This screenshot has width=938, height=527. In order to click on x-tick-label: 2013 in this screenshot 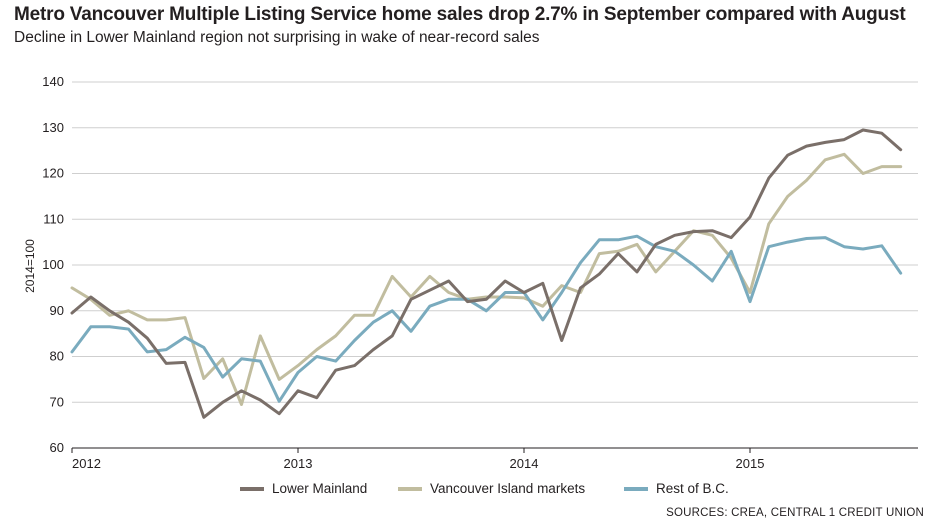, I will do `click(298, 463)`.